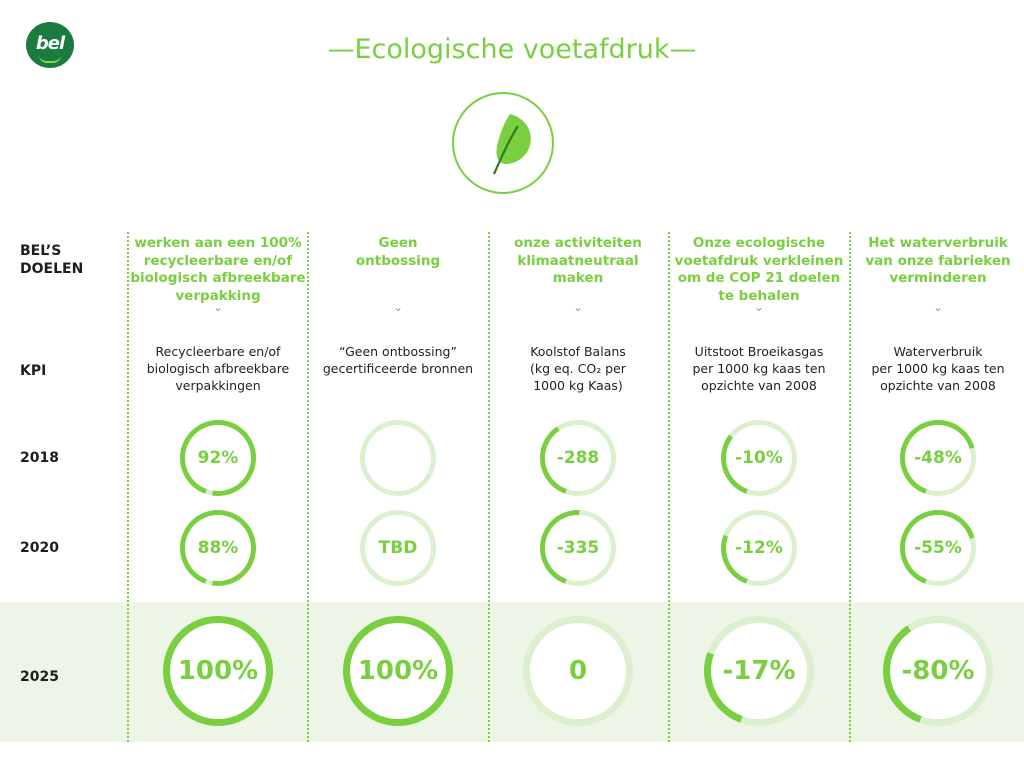  I want to click on goal-line: onze activiteiten, so click(578, 243).